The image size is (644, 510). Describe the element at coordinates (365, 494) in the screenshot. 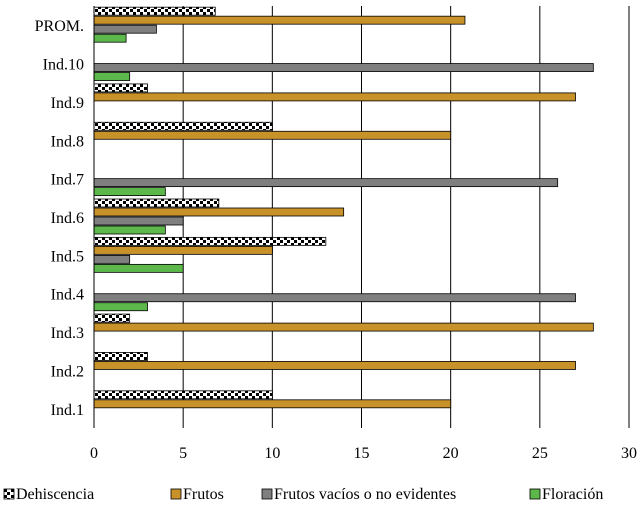

I see `legend-label-frutos-vacios: Frutos vacíos o no evidentes` at that location.